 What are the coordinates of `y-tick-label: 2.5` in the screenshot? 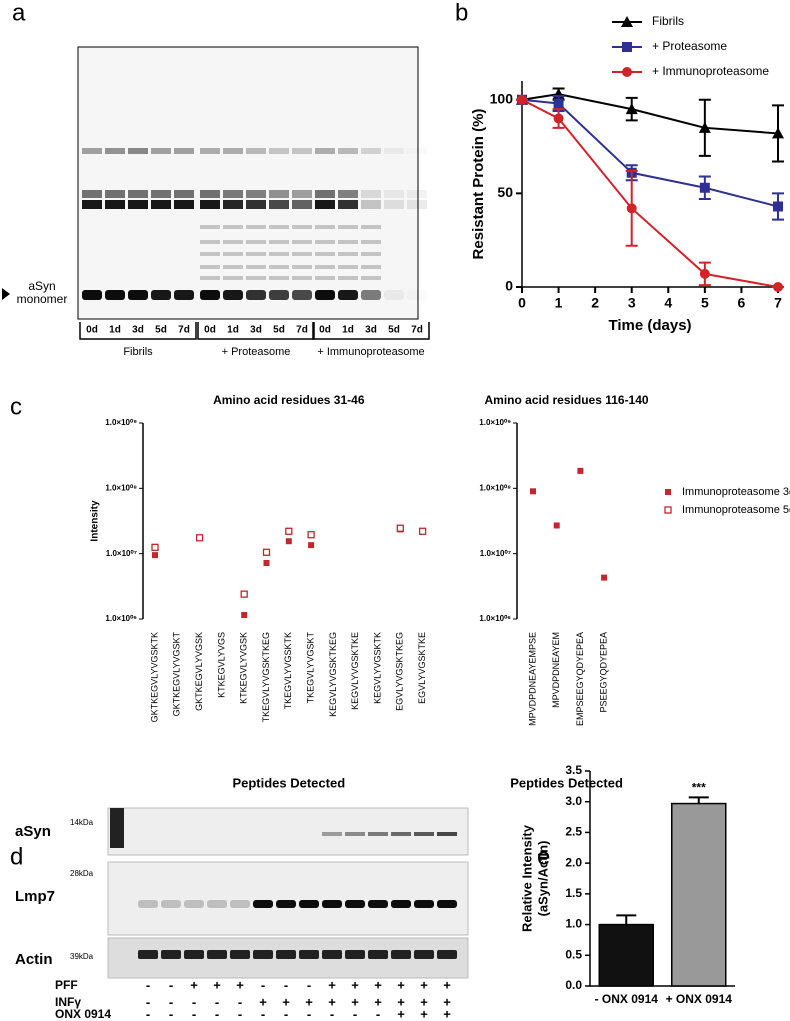 It's located at (573, 832).